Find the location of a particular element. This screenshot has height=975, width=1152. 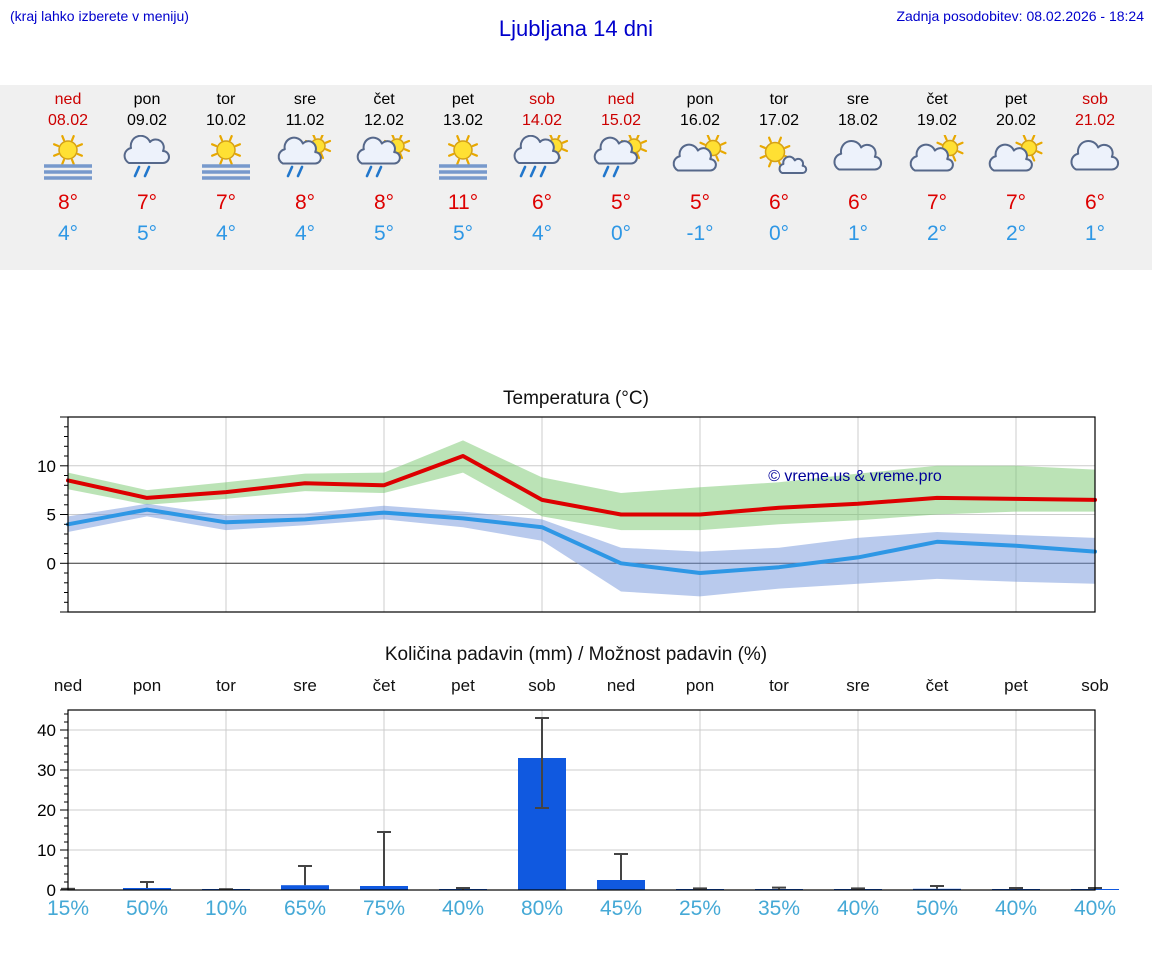

forecast-day: čet 12.02 8° 5° is located at coordinates (384, 177).